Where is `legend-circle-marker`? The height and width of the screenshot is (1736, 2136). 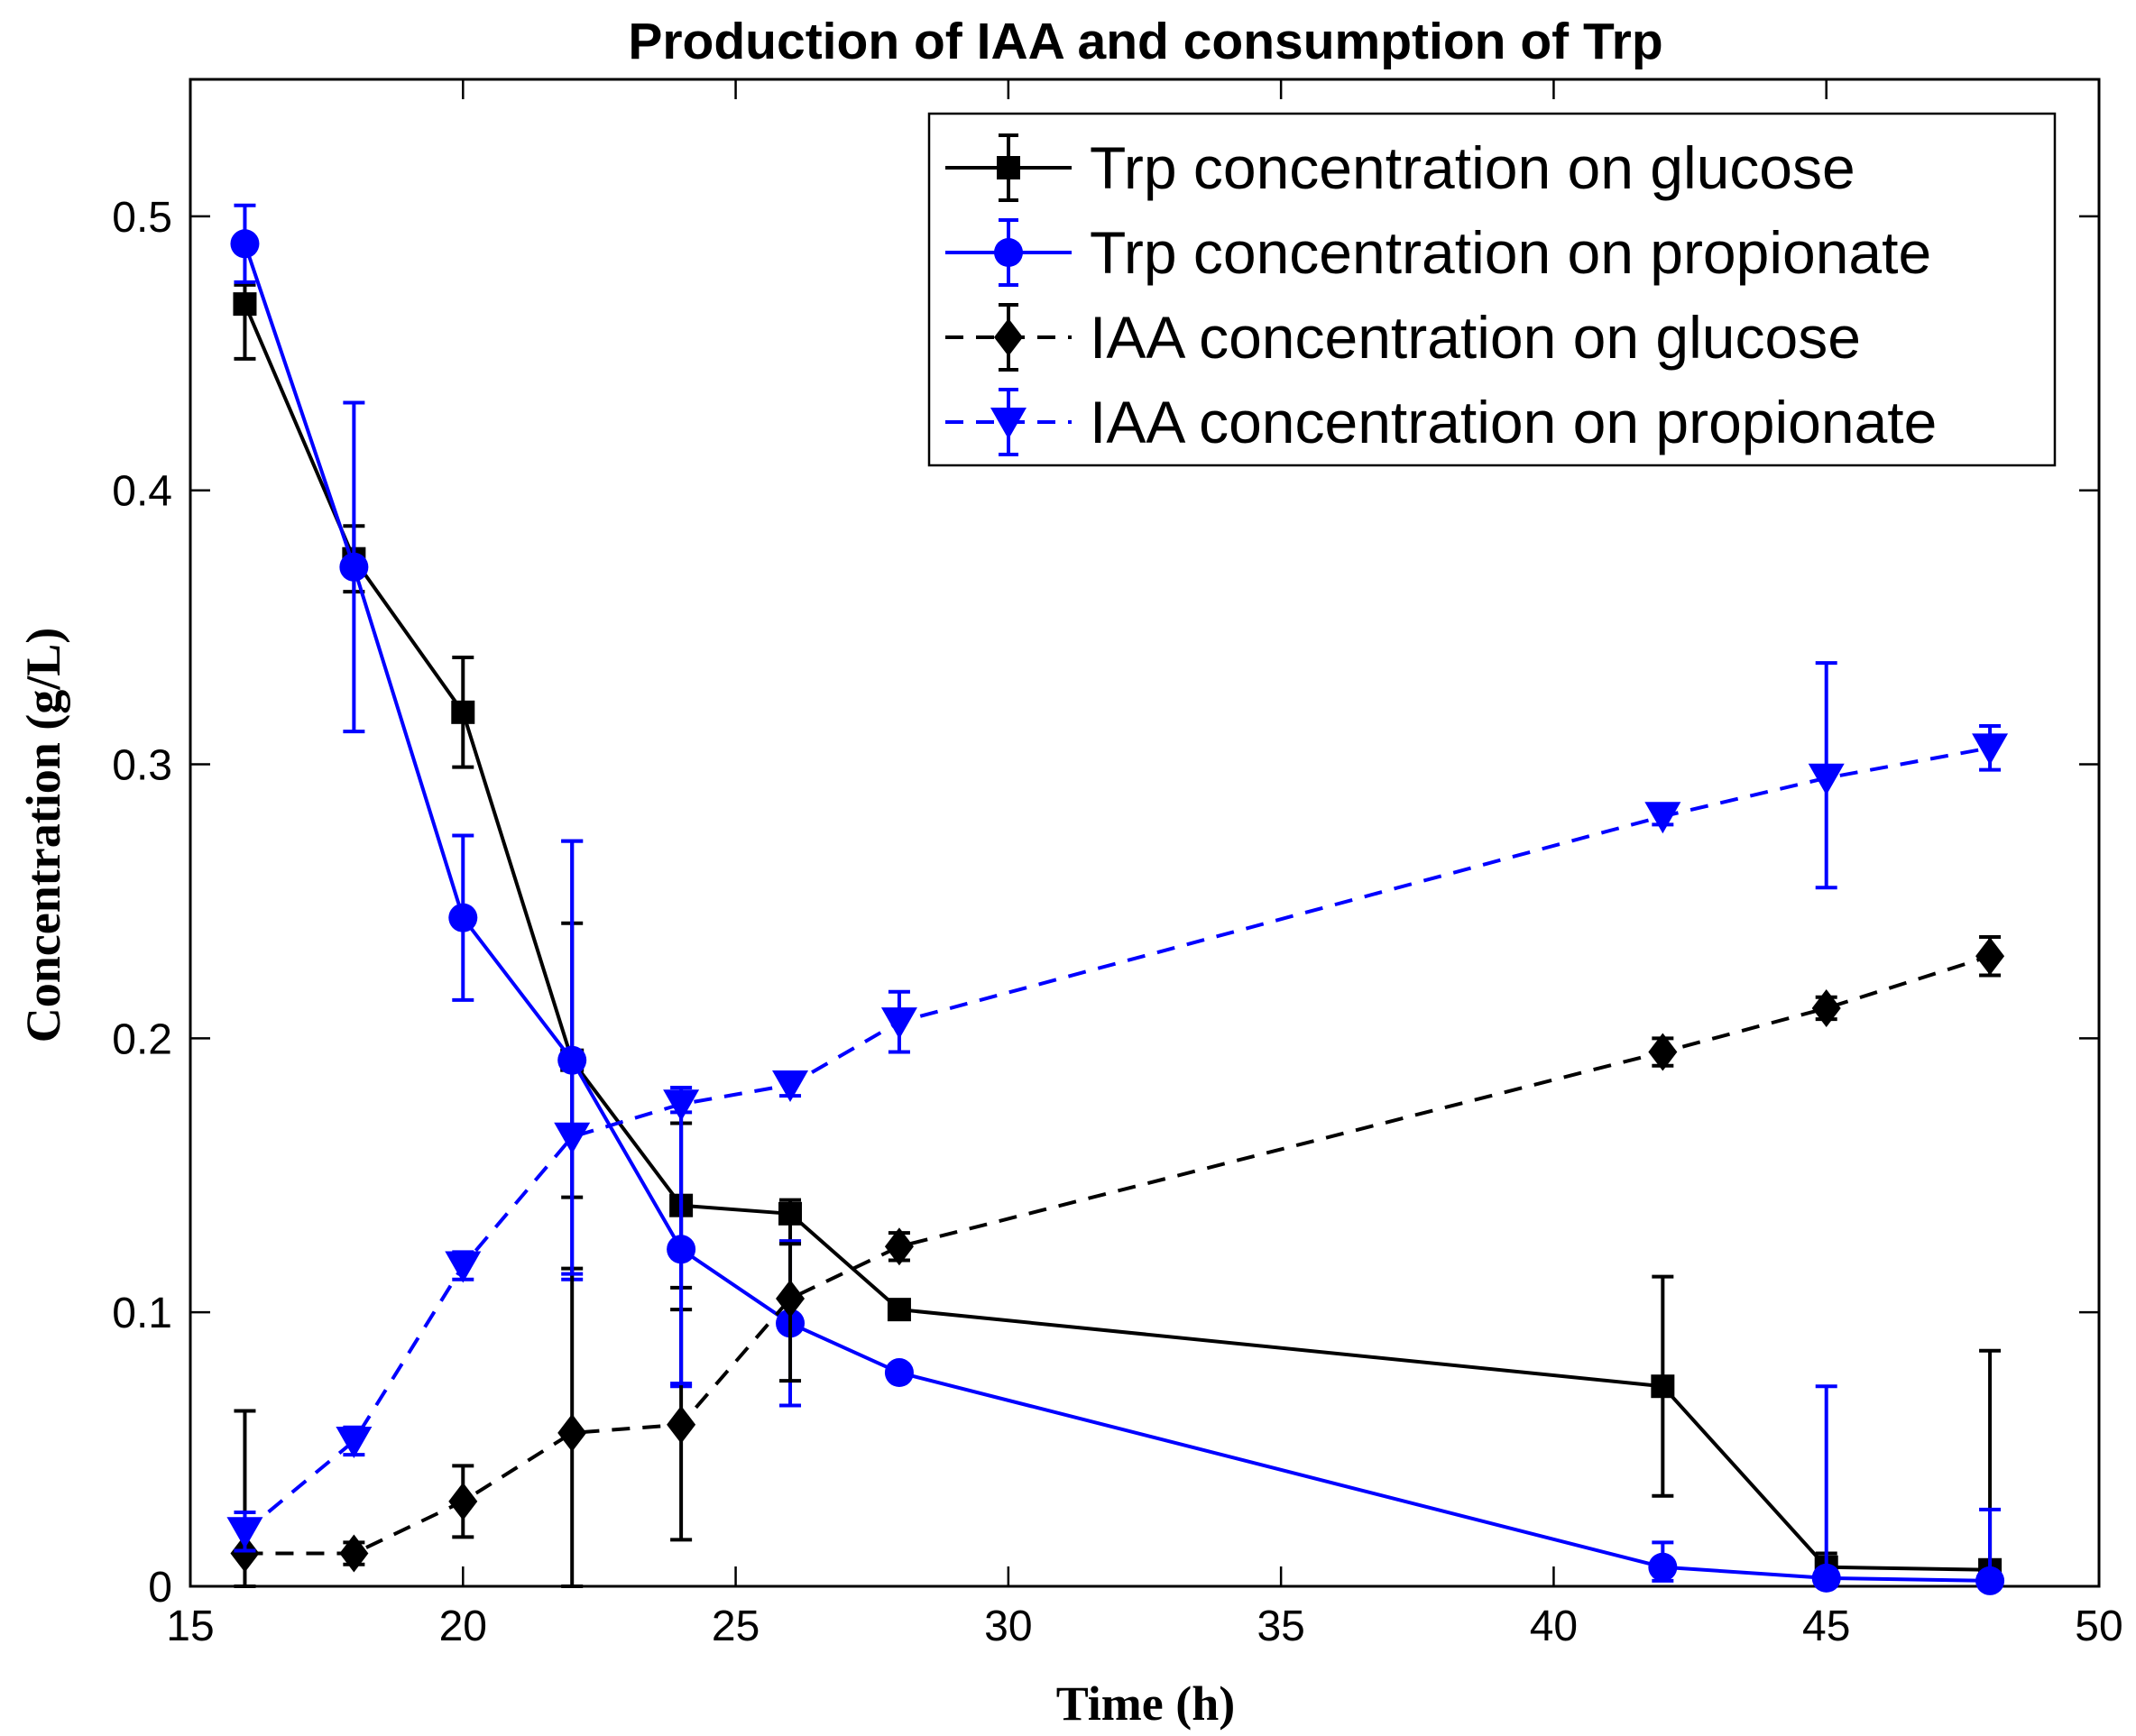
legend-circle-marker is located at coordinates (1008, 253).